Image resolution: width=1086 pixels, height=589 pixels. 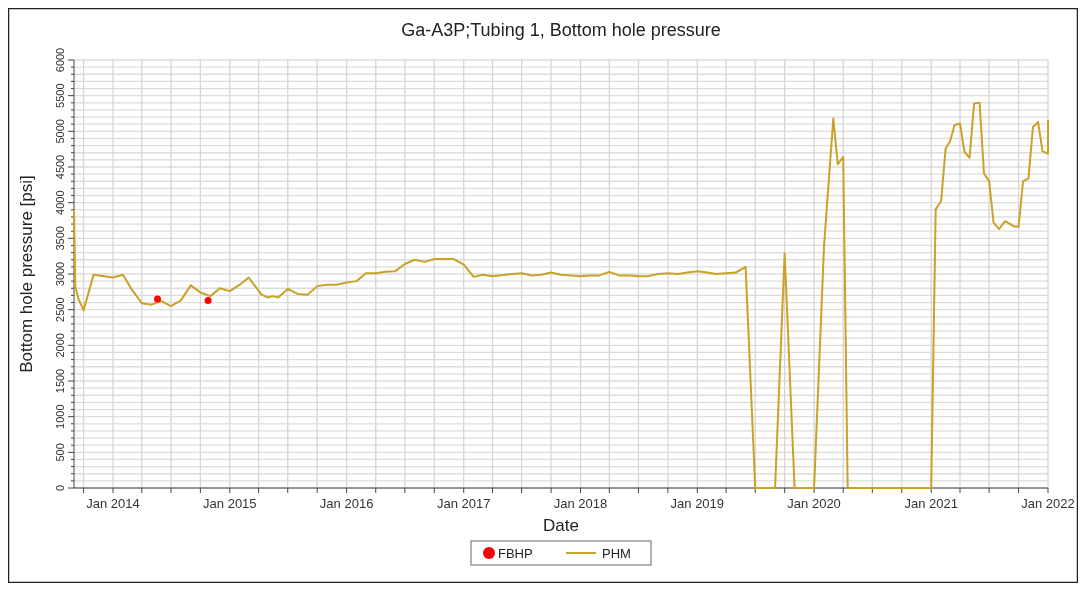 I want to click on y-axis-title: Bottom hole pressure [psi], so click(x=26, y=274).